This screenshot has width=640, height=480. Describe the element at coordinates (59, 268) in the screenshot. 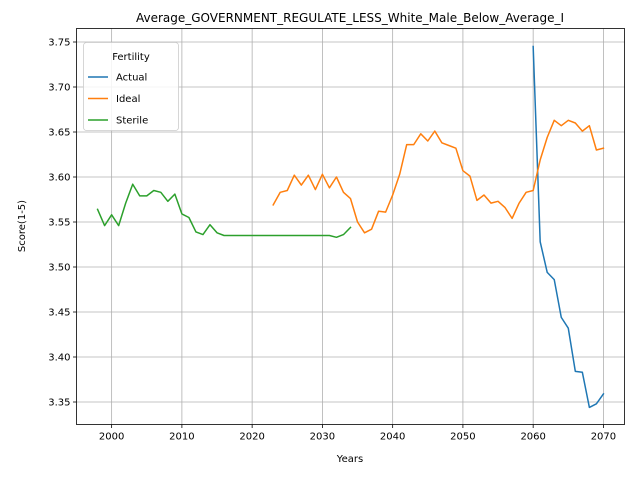

I see `y-tick-label: 3.50` at that location.